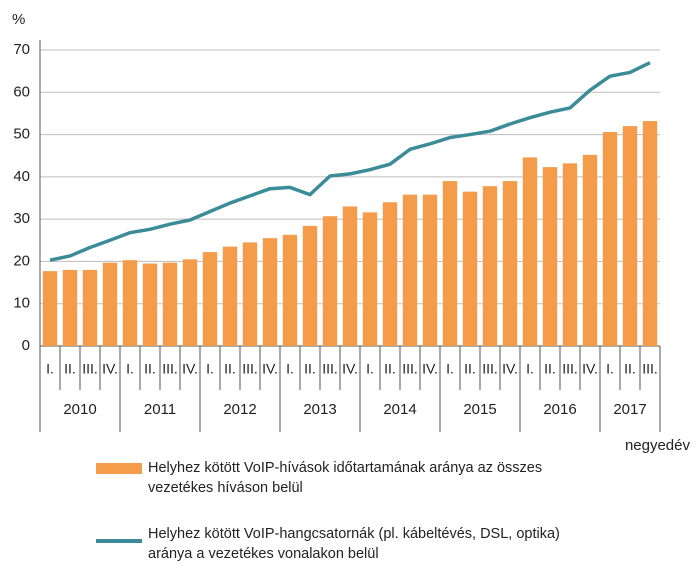  Describe the element at coordinates (479, 409) in the screenshot. I see `year-label: 2015` at that location.